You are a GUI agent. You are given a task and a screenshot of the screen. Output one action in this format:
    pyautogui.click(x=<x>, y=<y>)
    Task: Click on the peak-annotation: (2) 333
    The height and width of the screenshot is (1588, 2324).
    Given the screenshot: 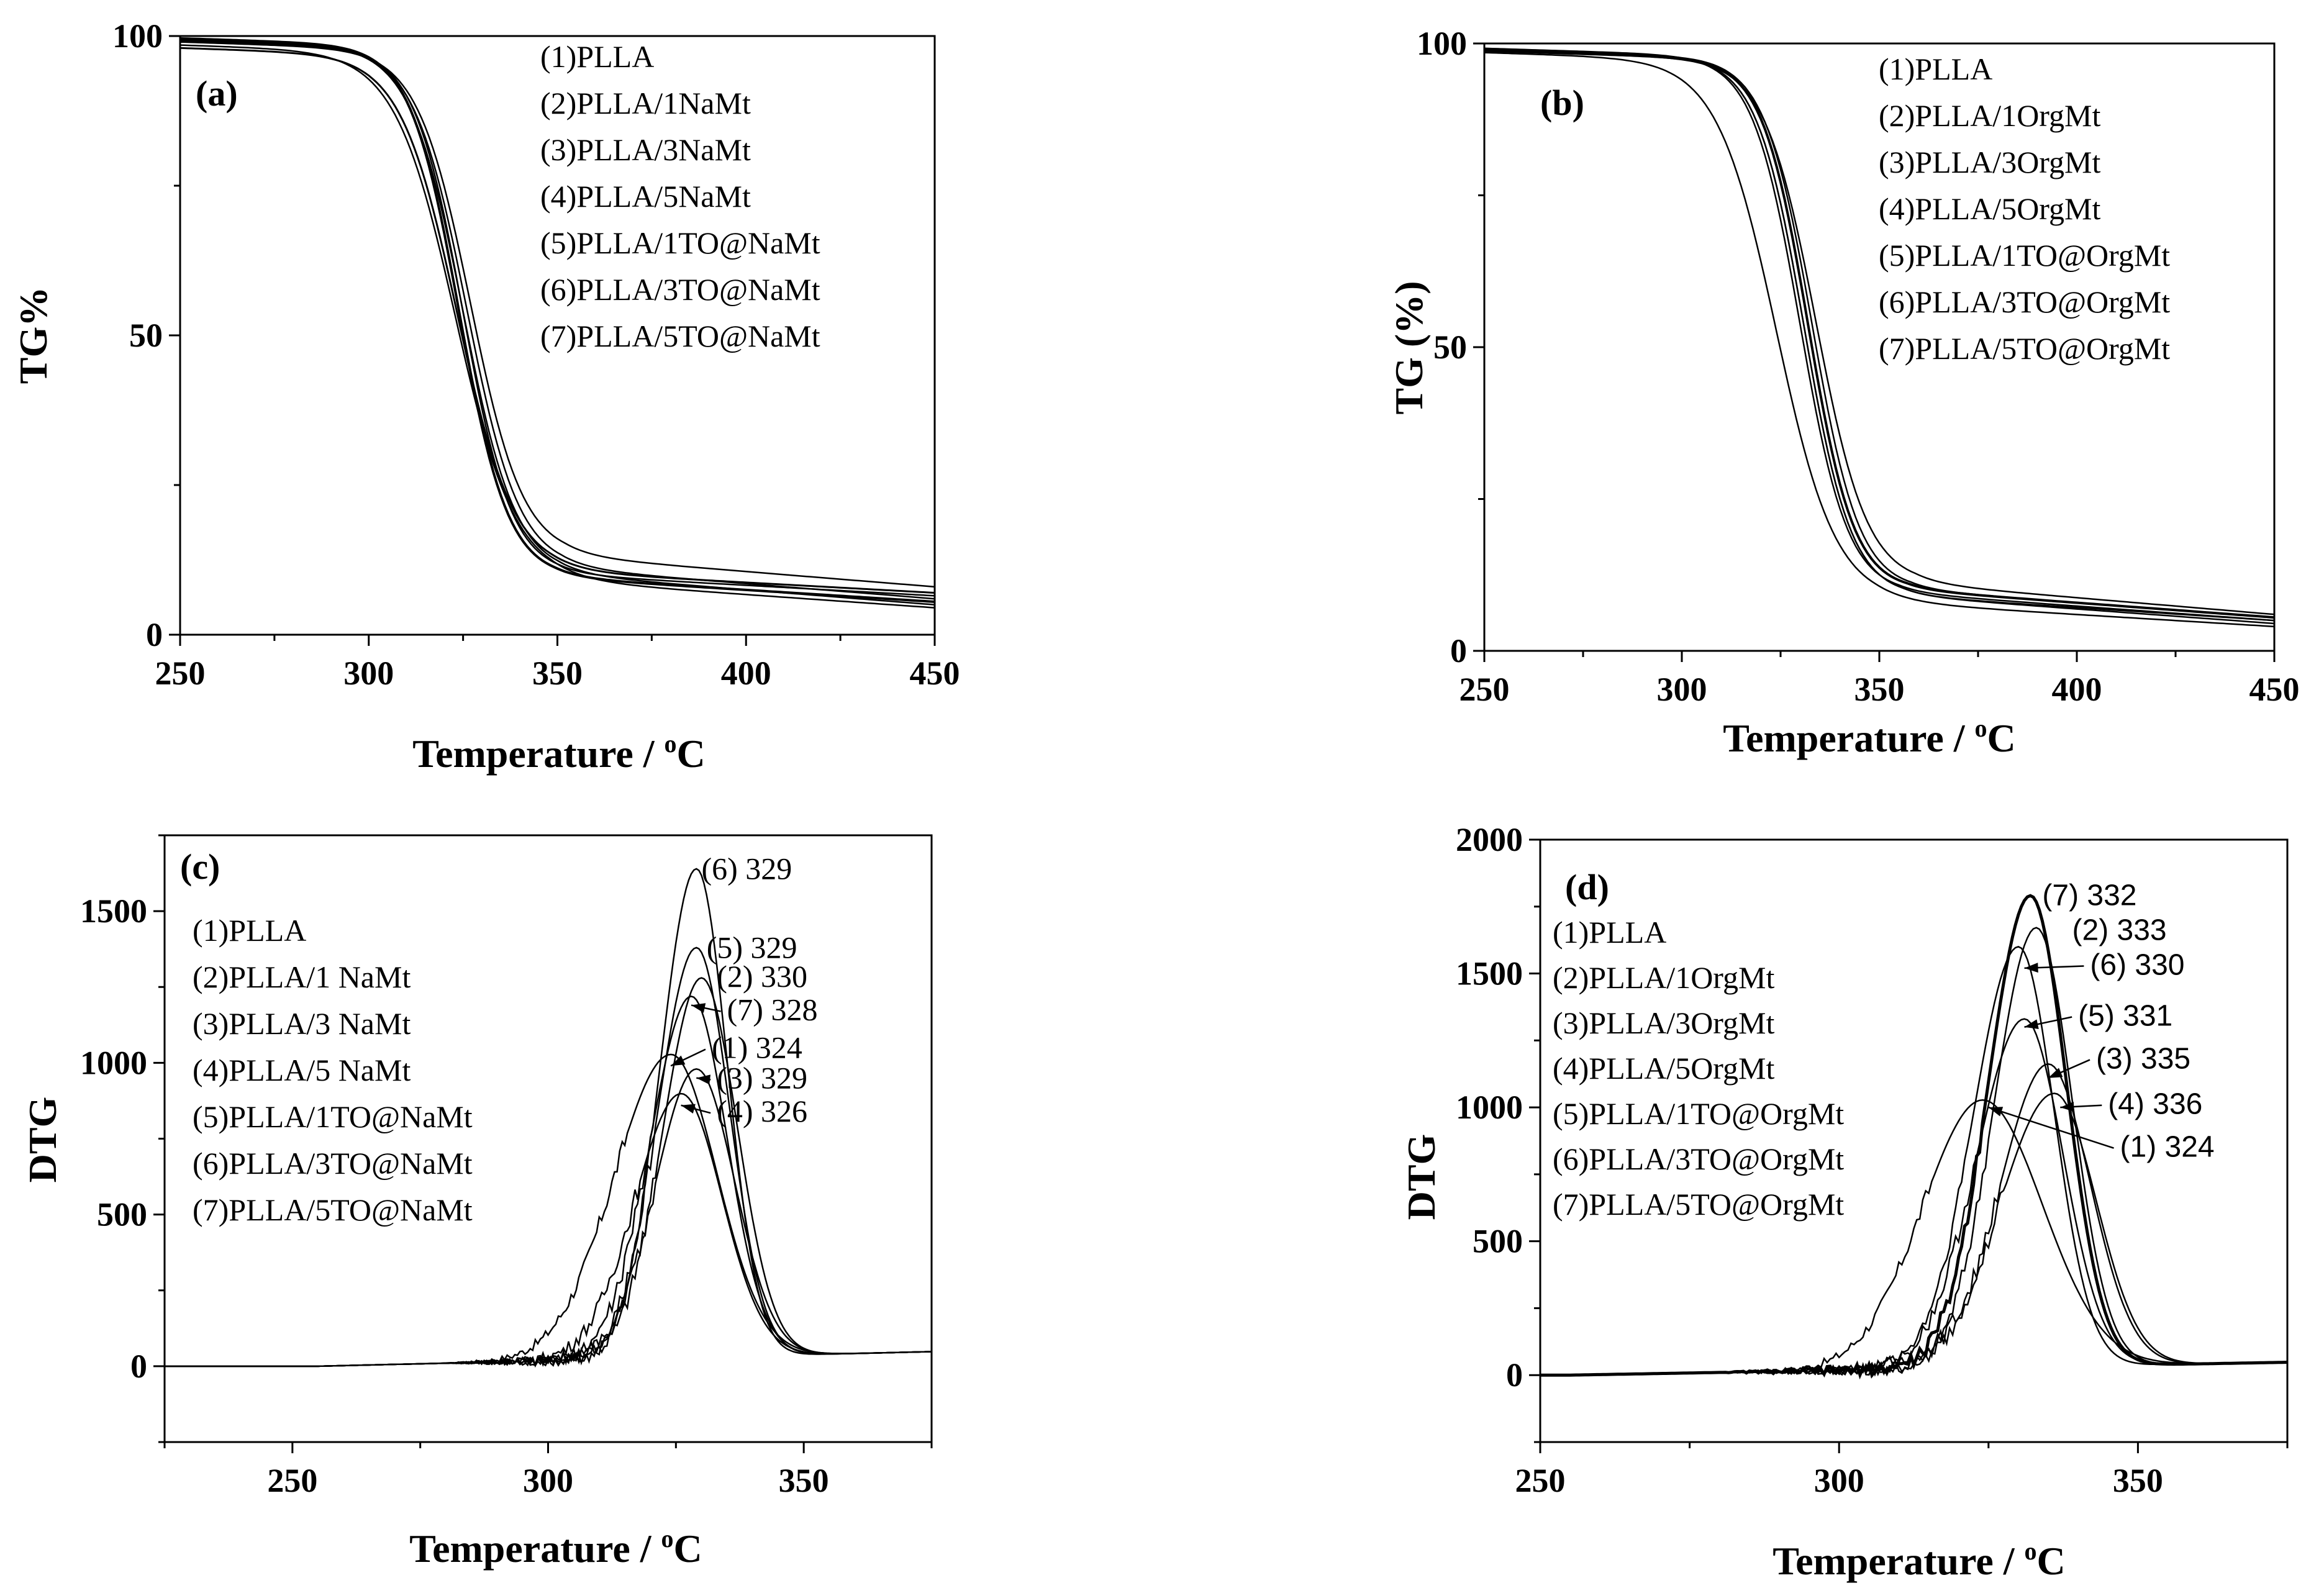 What is the action you would take?
    pyautogui.click(x=2120, y=930)
    